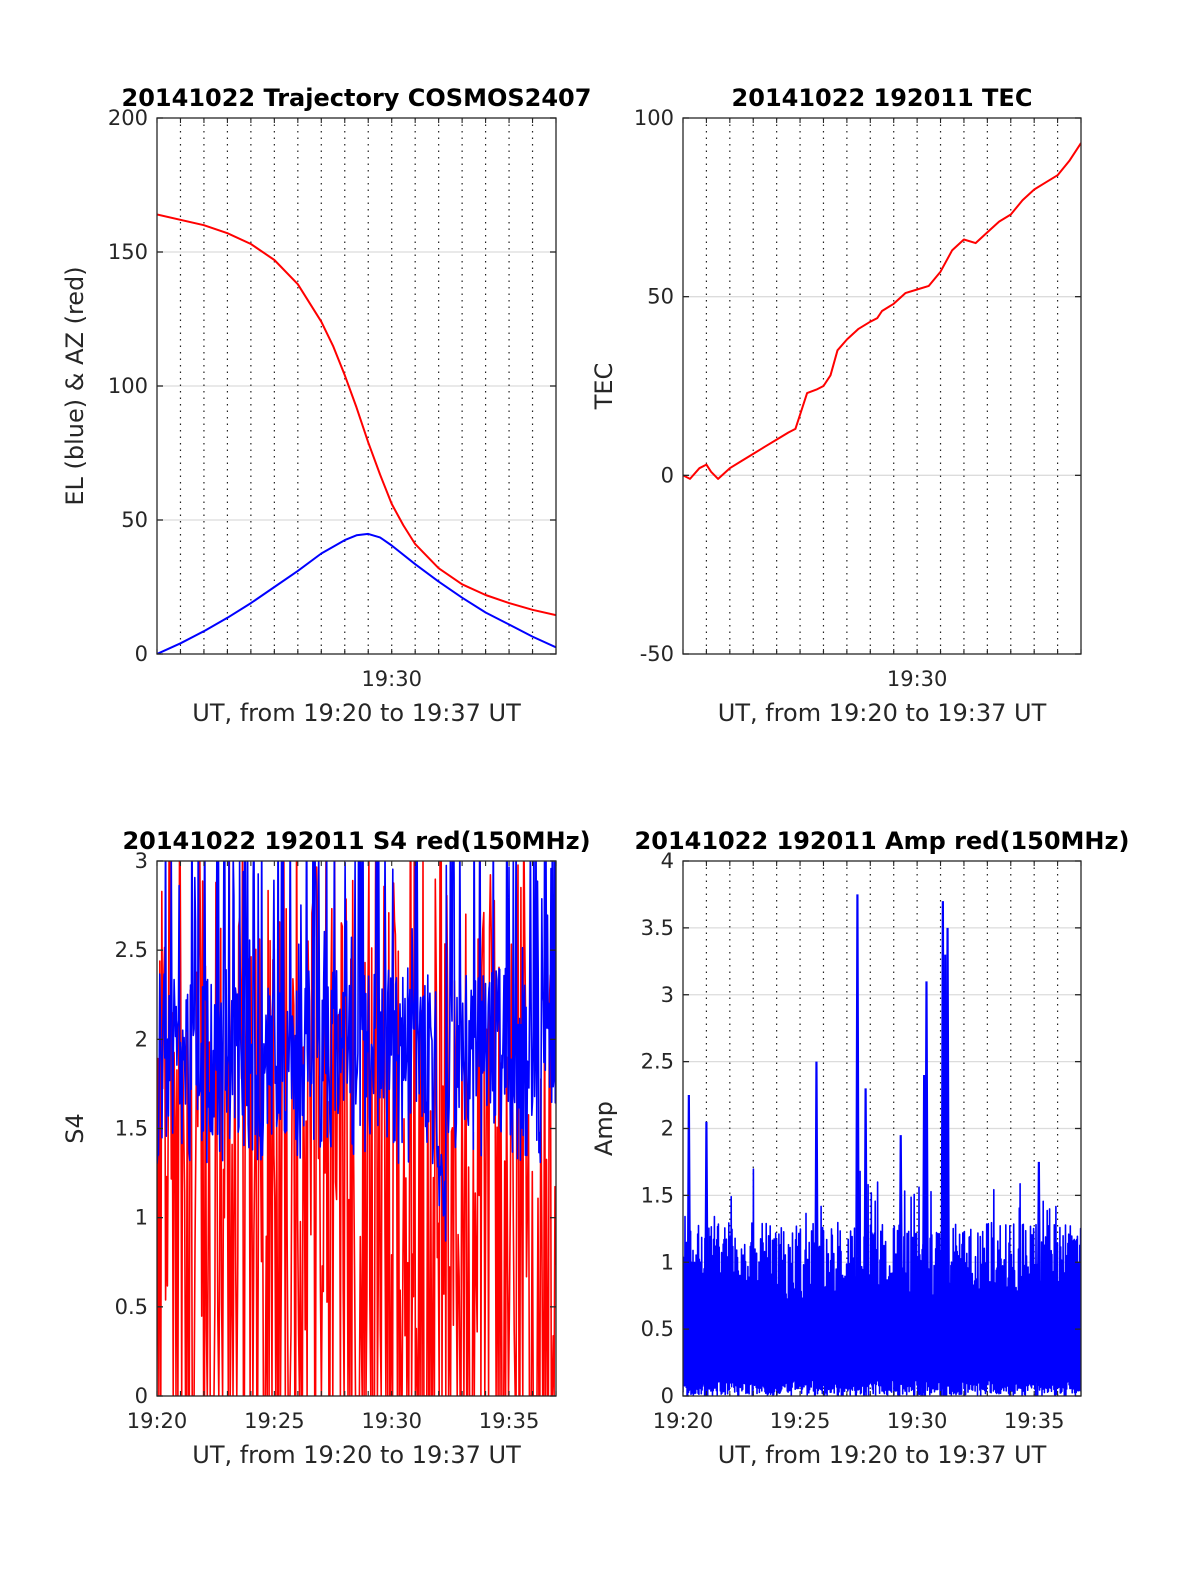  I want to click on chart-title: 20141022 192011 Amp red(150MHz), so click(882, 841).